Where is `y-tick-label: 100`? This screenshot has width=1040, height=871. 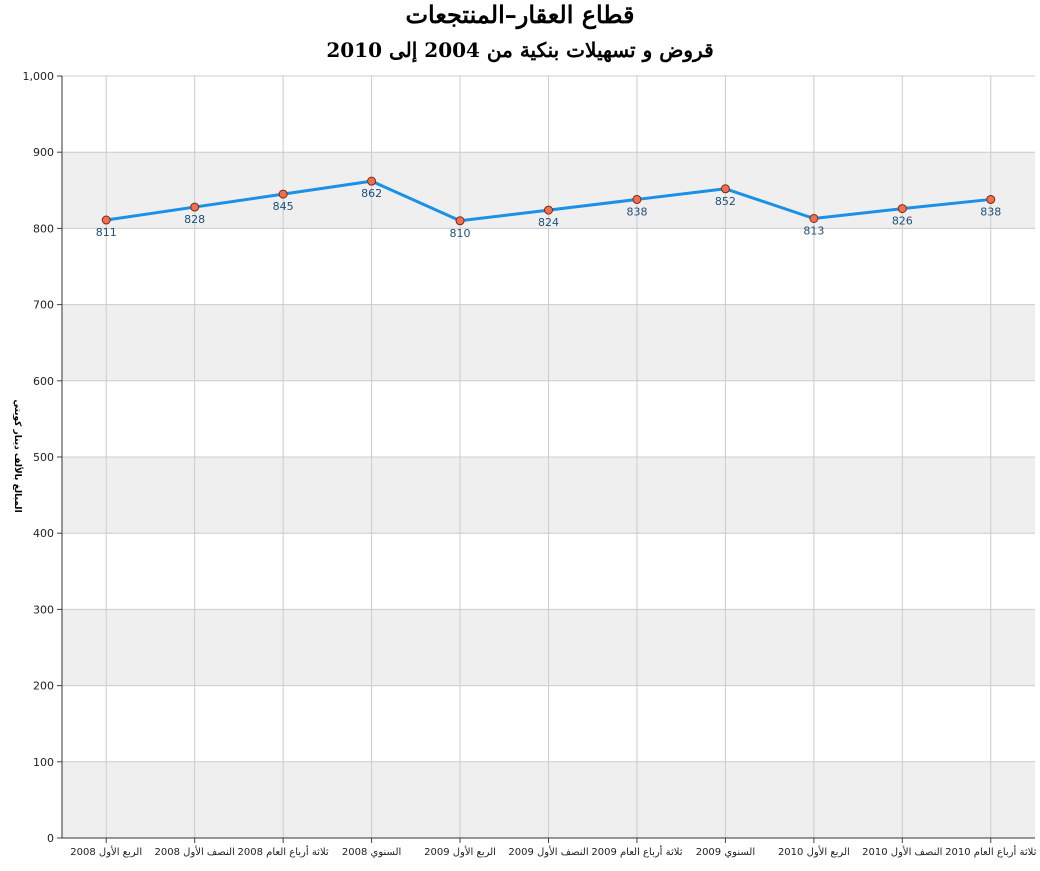
y-tick-label: 100 is located at coordinates (43, 762).